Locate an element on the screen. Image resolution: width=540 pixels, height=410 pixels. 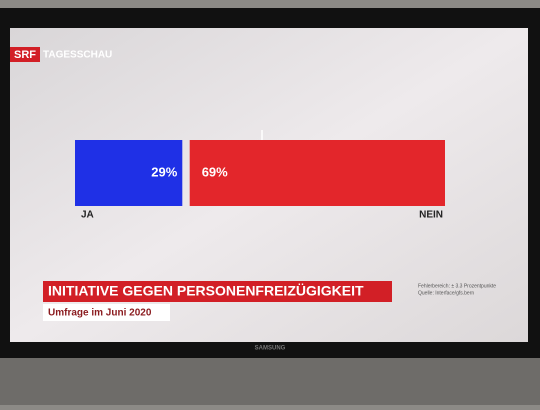
value-label: 29% is located at coordinates (164, 171).